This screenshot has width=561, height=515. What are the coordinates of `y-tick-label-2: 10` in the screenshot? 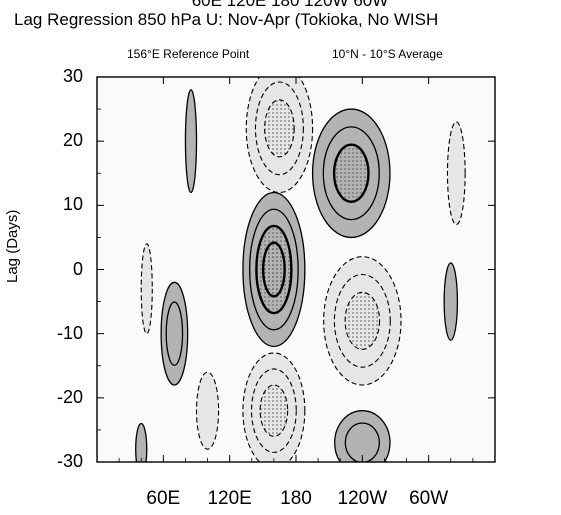 It's located at (72, 204).